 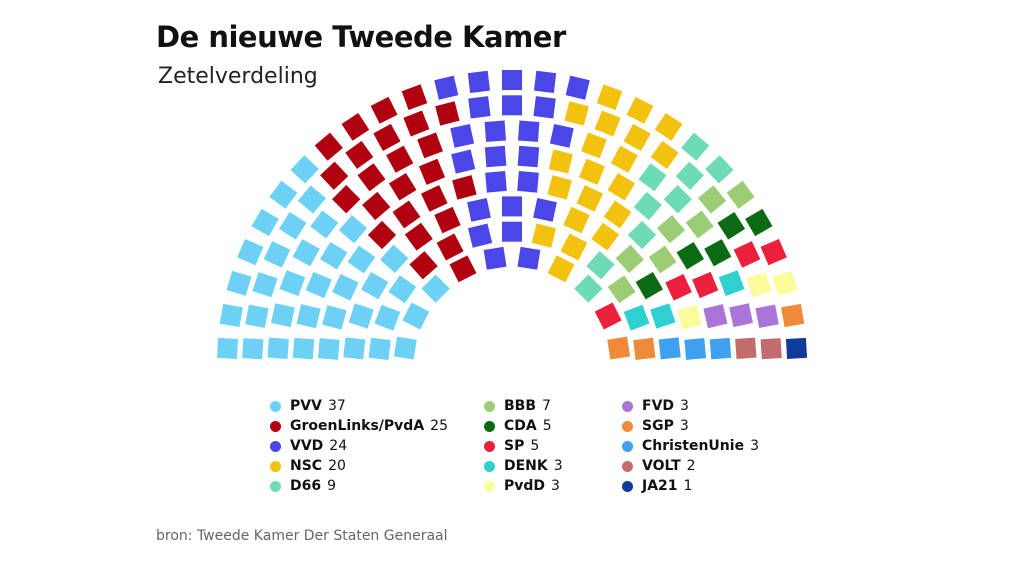 What do you see at coordinates (338, 446) in the screenshot?
I see `legend-value: 24` at bounding box center [338, 446].